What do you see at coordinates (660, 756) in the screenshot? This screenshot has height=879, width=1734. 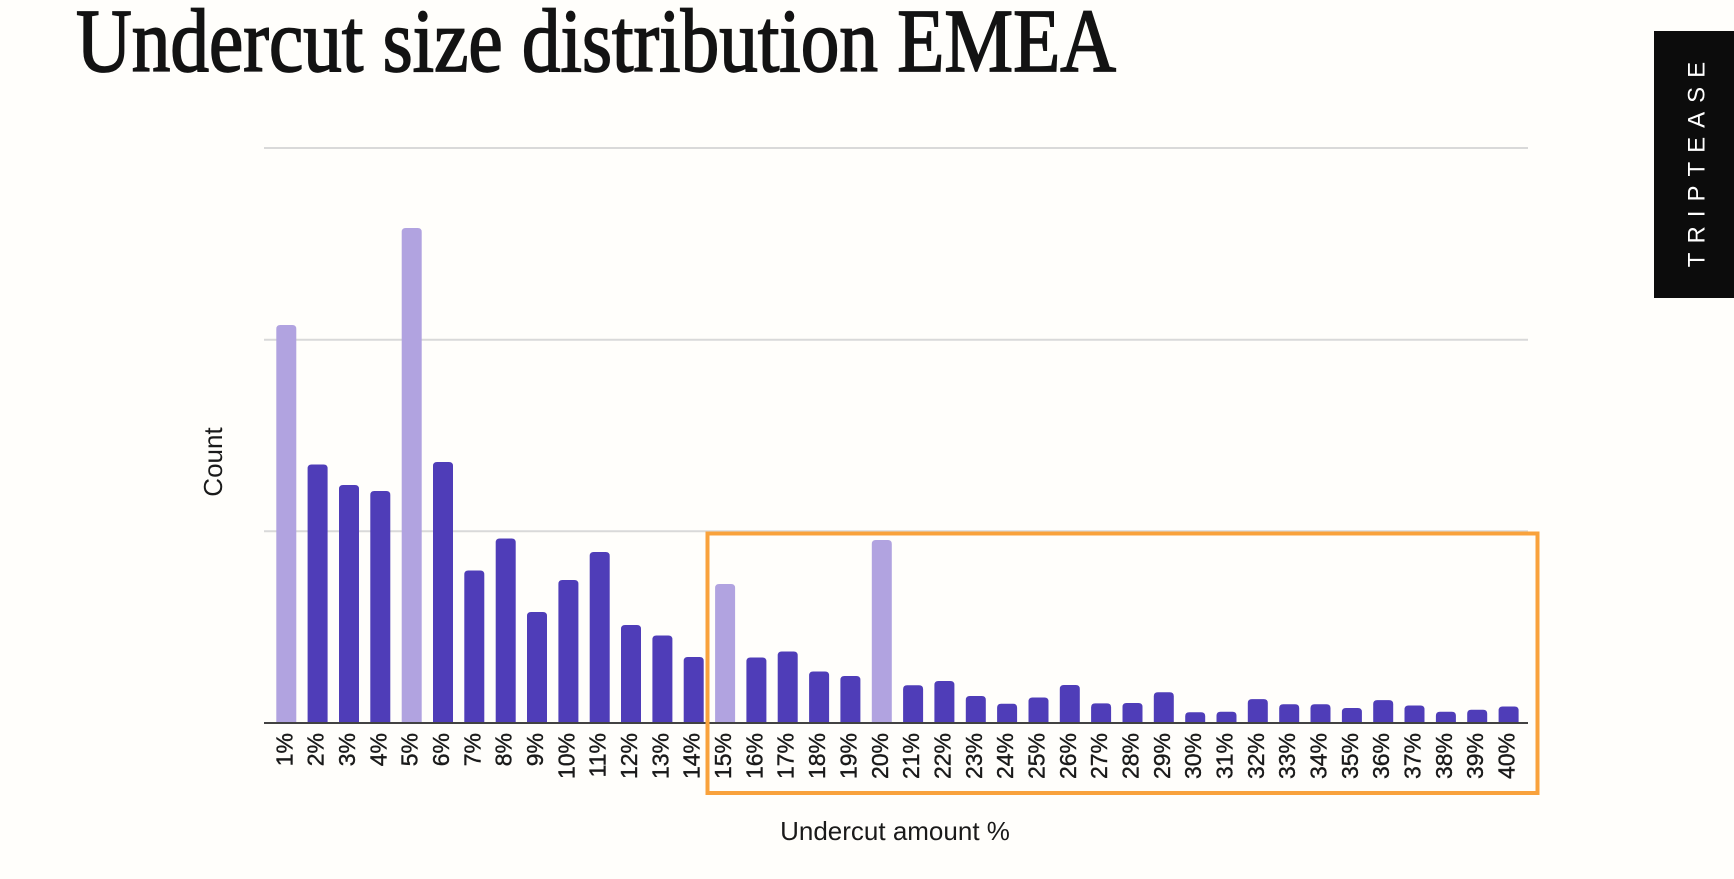 I see `svg-text: 13%` at bounding box center [660, 756].